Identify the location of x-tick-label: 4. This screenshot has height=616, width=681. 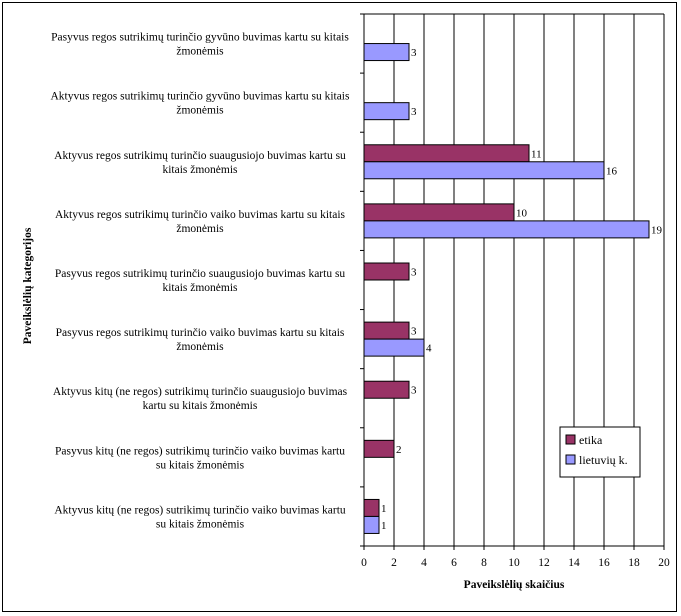
(424, 563).